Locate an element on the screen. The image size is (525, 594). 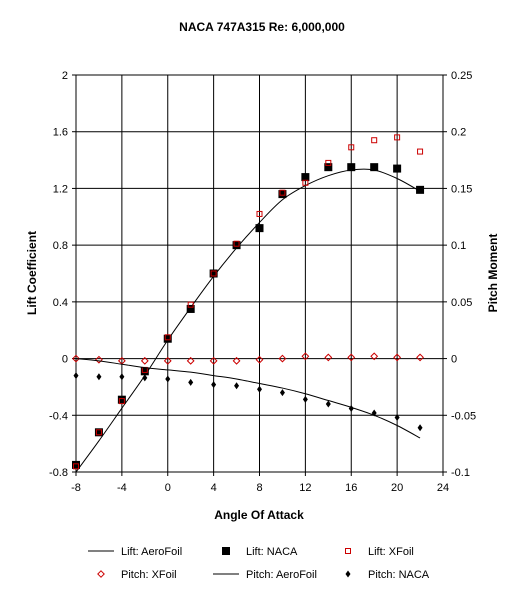
y-tick-labels: -0.8 -0.4 0 0.4 0.8 1.2 1.6 2 is located at coordinates (58, 274).